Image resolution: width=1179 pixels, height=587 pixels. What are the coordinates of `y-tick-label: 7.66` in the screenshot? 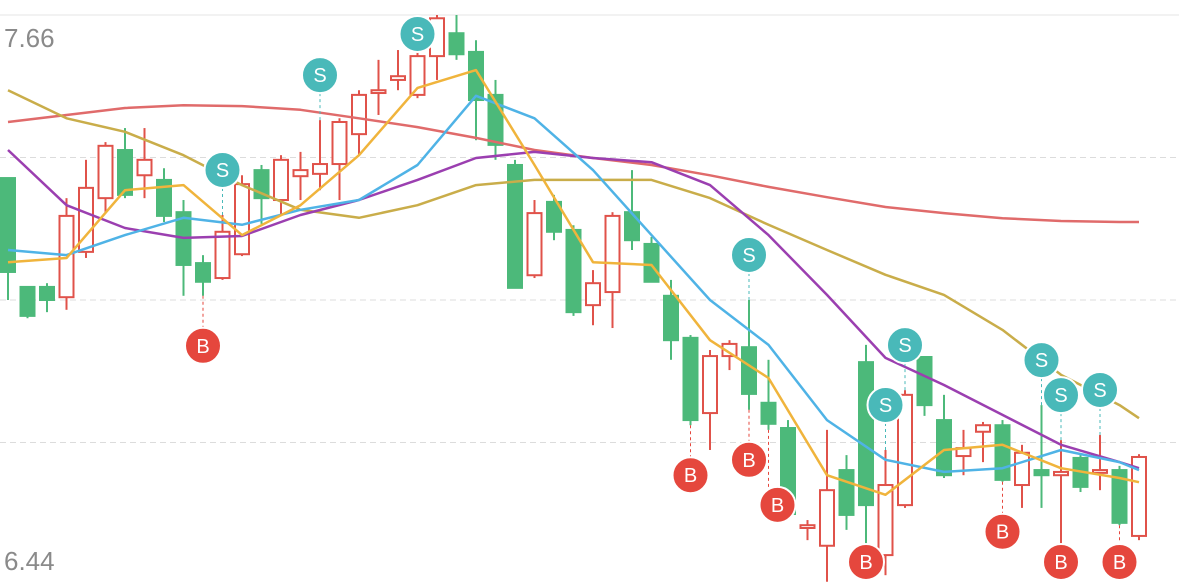 It's located at (29, 38).